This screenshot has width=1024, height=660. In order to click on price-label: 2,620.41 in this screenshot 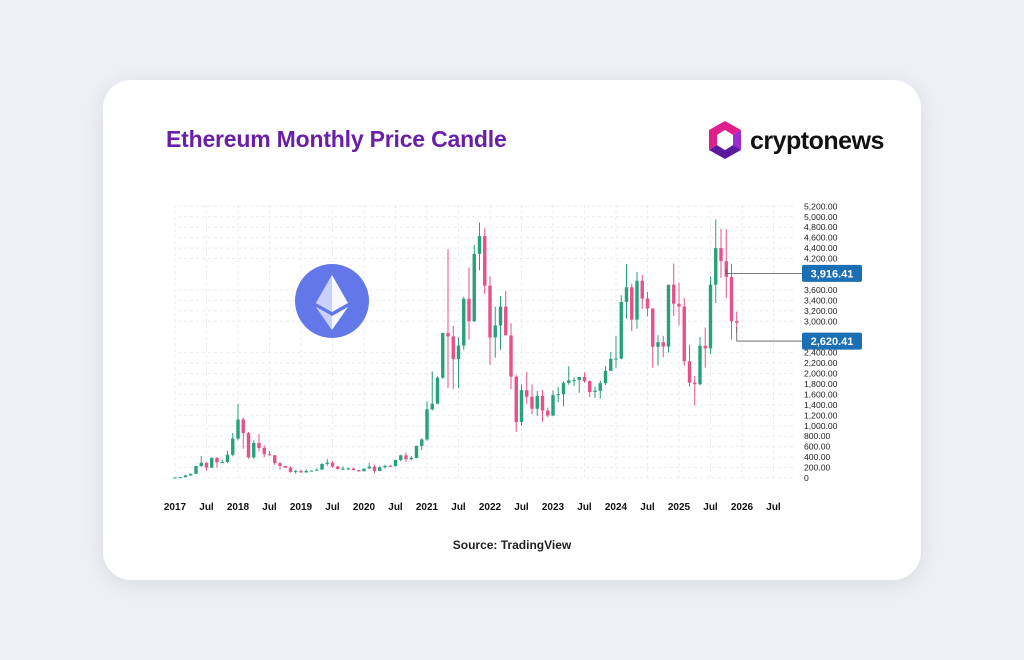, I will do `click(799, 338)`.